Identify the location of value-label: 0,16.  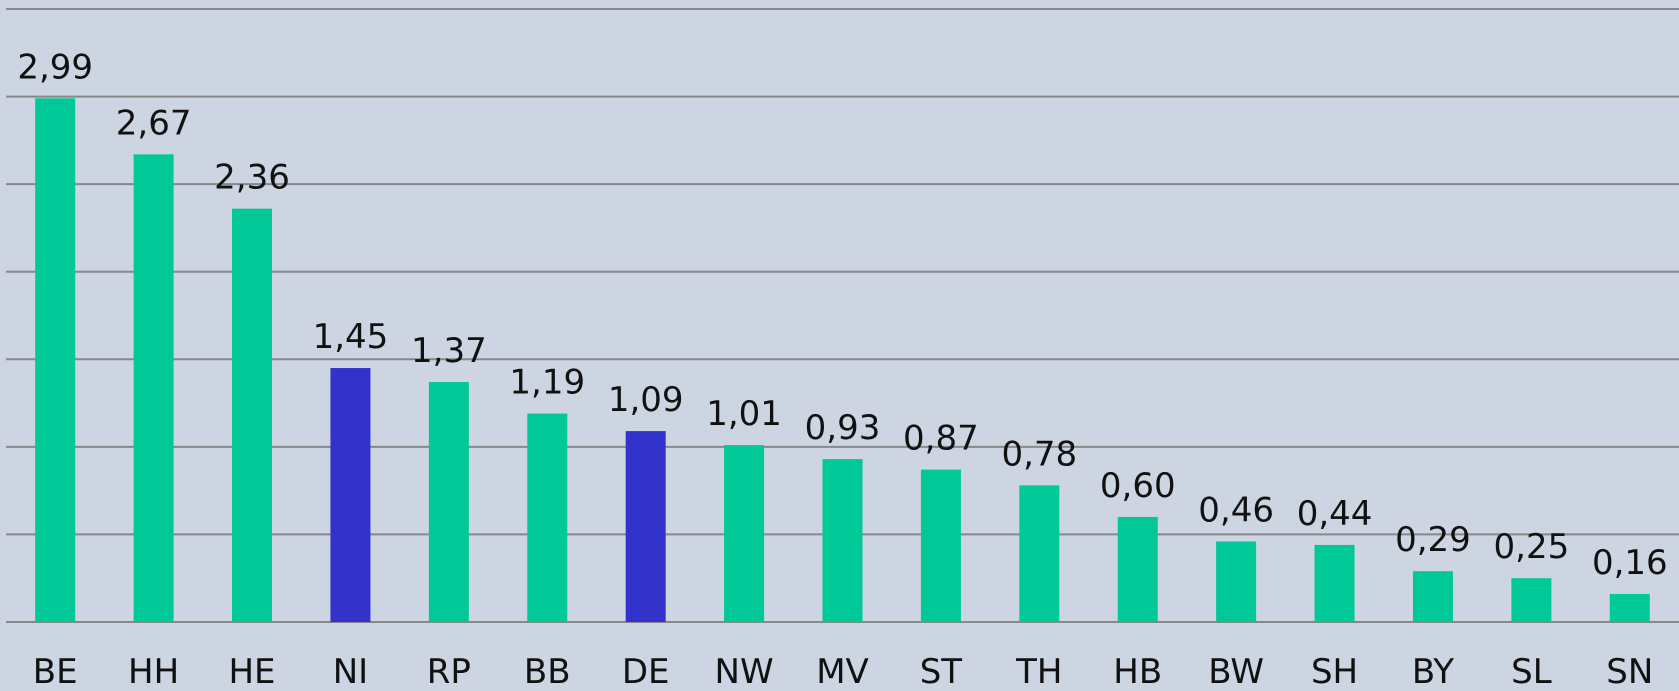
(1630, 563).